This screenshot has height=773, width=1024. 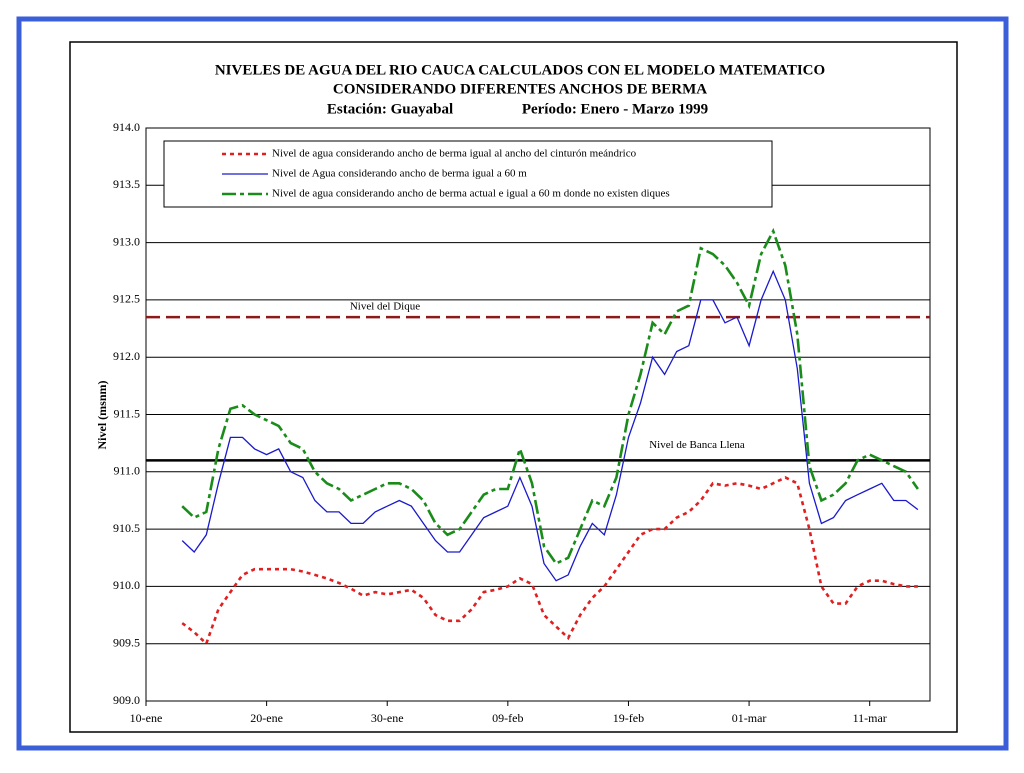 What do you see at coordinates (126, 413) in the screenshot?
I see `y-tick-label: 911.5` at bounding box center [126, 413].